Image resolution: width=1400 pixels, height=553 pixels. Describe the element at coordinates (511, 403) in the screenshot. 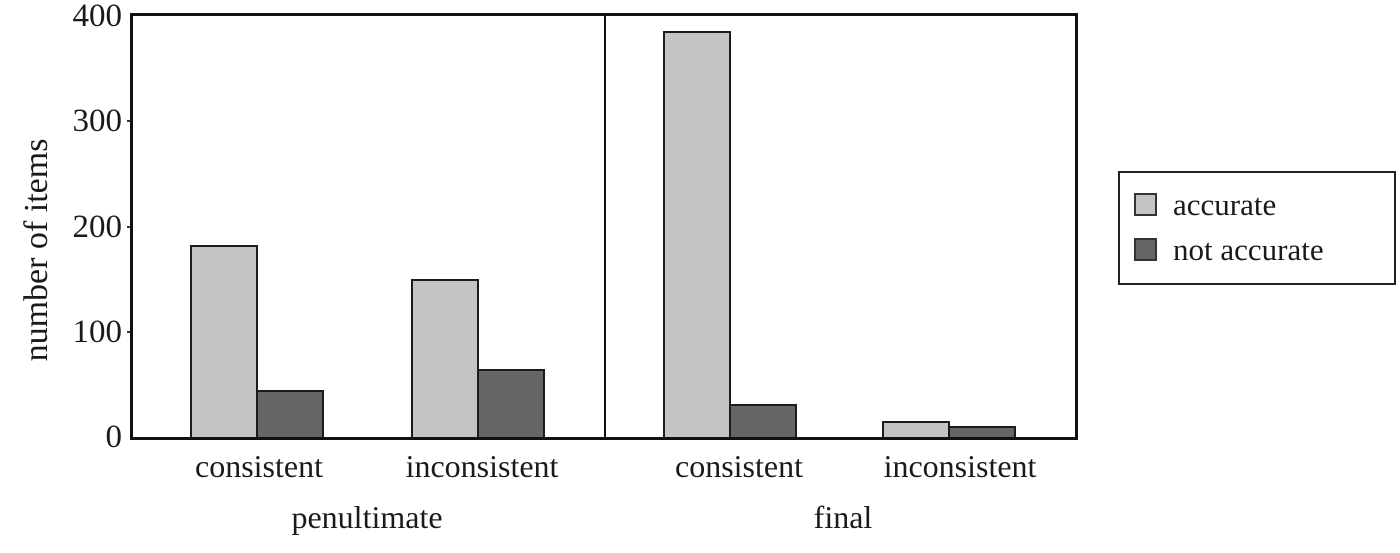

I see `bar-penultimate-inconsistent-not-accurate` at that location.